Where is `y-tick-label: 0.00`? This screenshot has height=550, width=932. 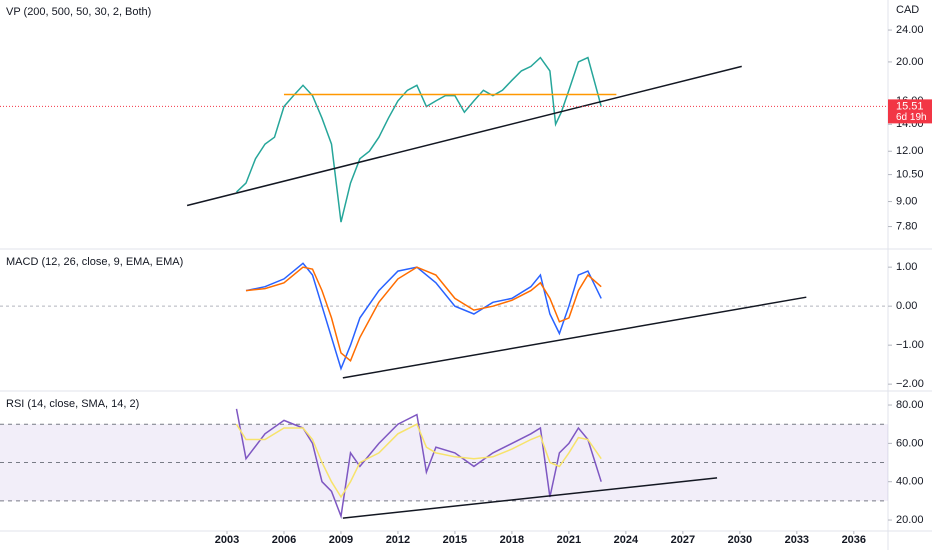
y-tick-label: 0.00 is located at coordinates (906, 306).